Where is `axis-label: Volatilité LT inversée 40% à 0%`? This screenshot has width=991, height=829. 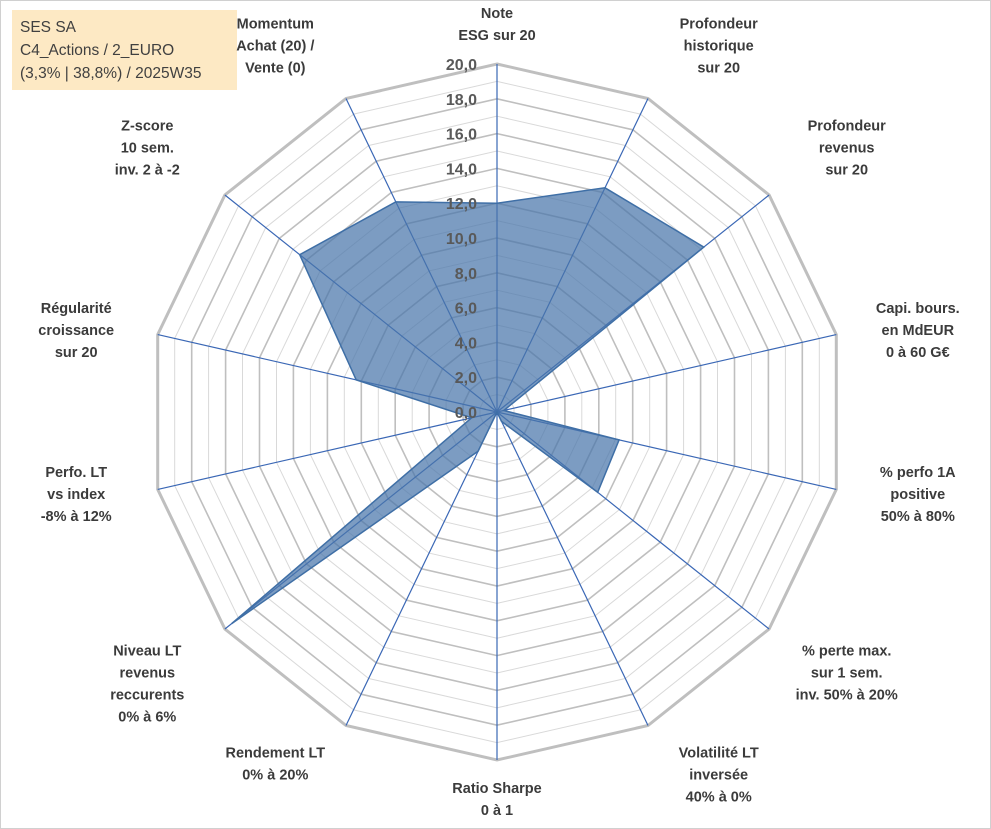
axis-label: Volatilité LT inversée 40% à 0% is located at coordinates (719, 776).